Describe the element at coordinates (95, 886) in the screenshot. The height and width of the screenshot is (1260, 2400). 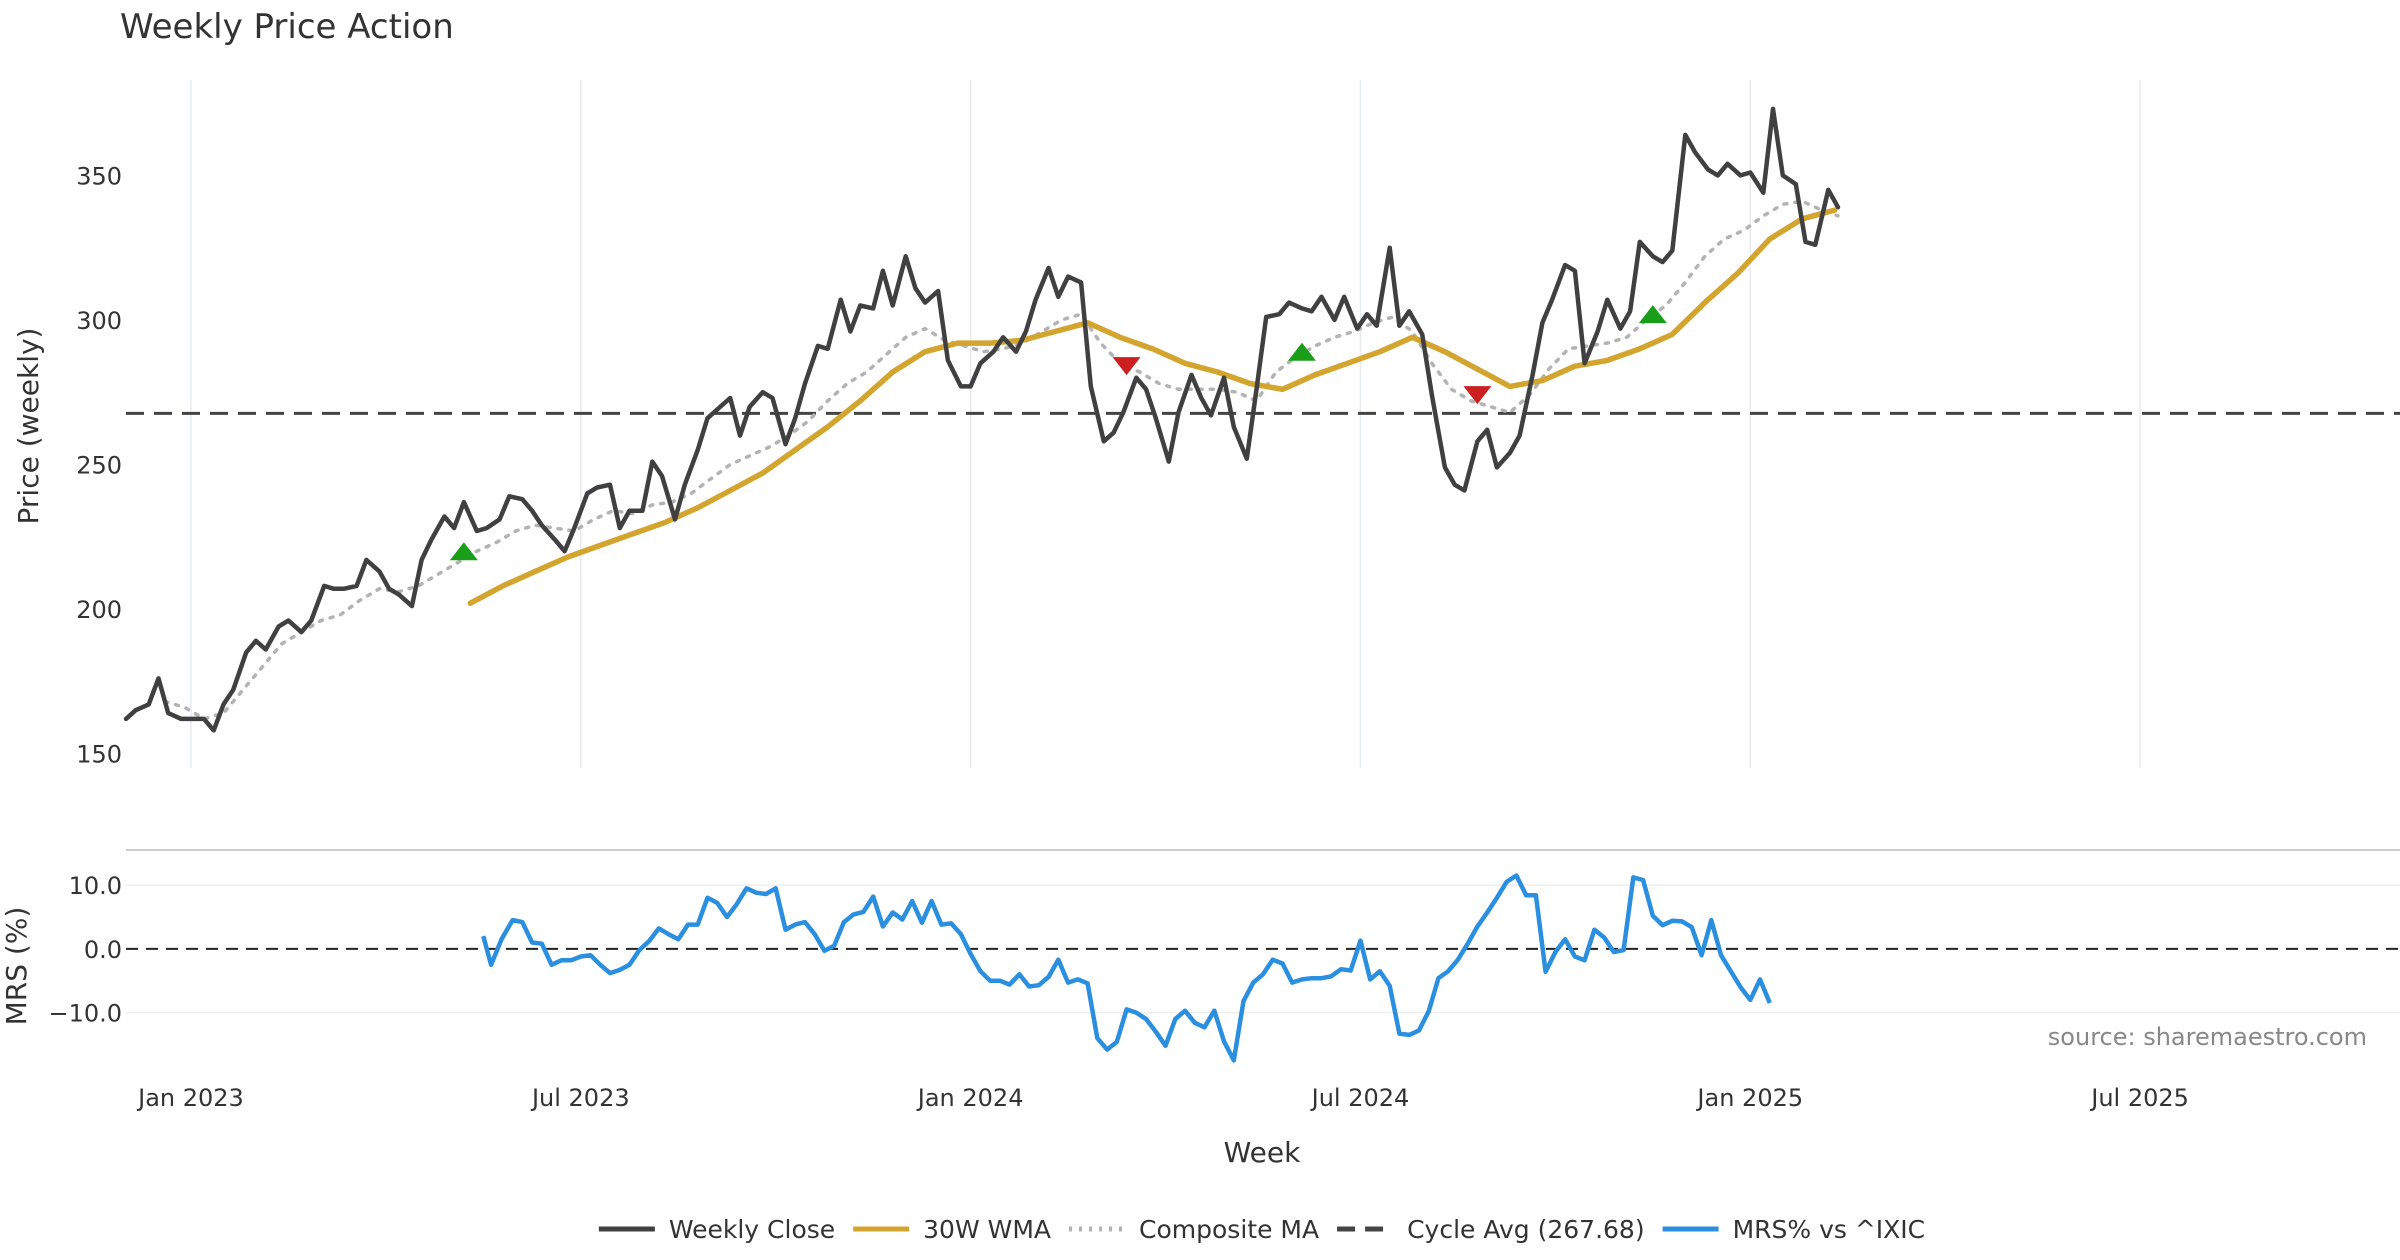
I see `mrs-y-tick: 10.0` at that location.